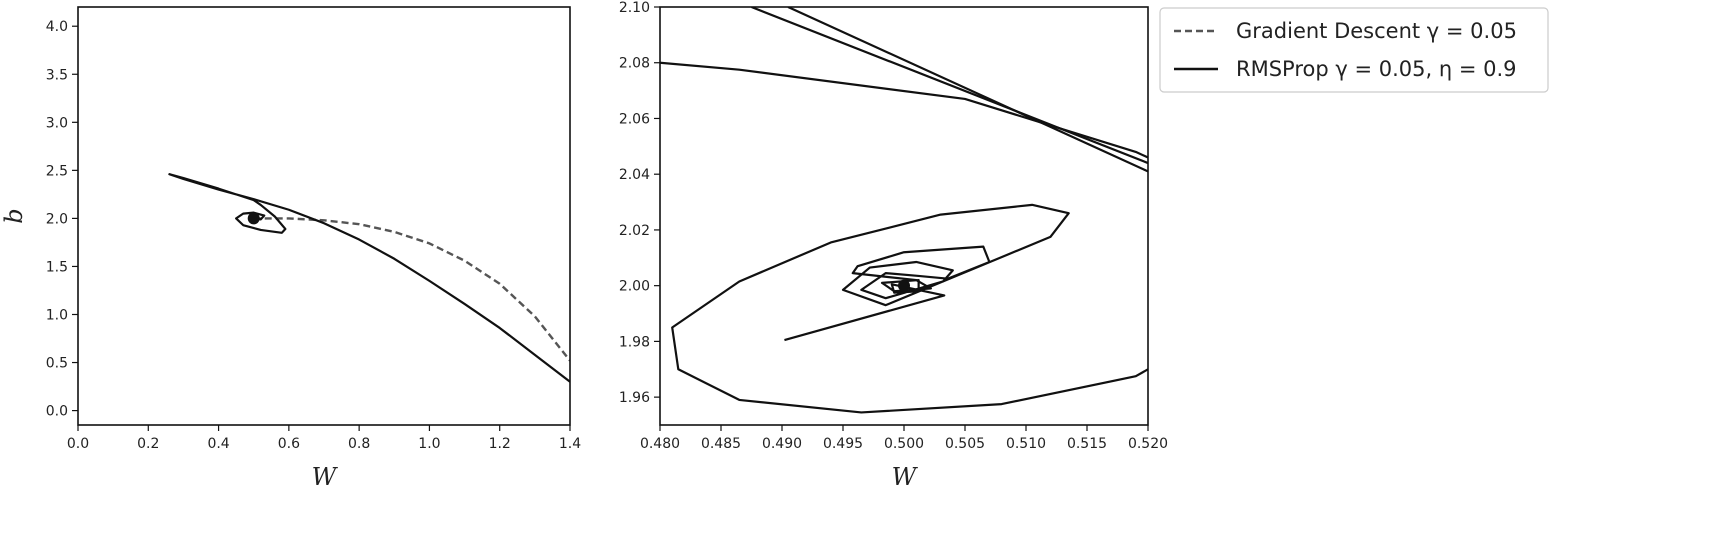 The height and width of the screenshot is (539, 1725). Describe the element at coordinates (57, 412) in the screenshot. I see `y-tick-label: 0.0` at that location.